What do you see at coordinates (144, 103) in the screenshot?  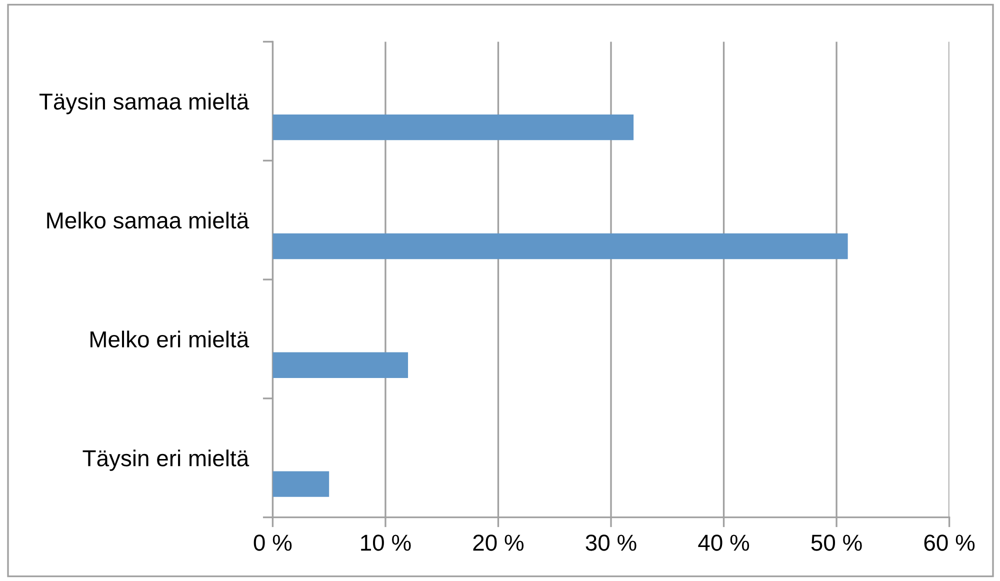 I see `y-tick-label: Täysin samaa mieltä` at bounding box center [144, 103].